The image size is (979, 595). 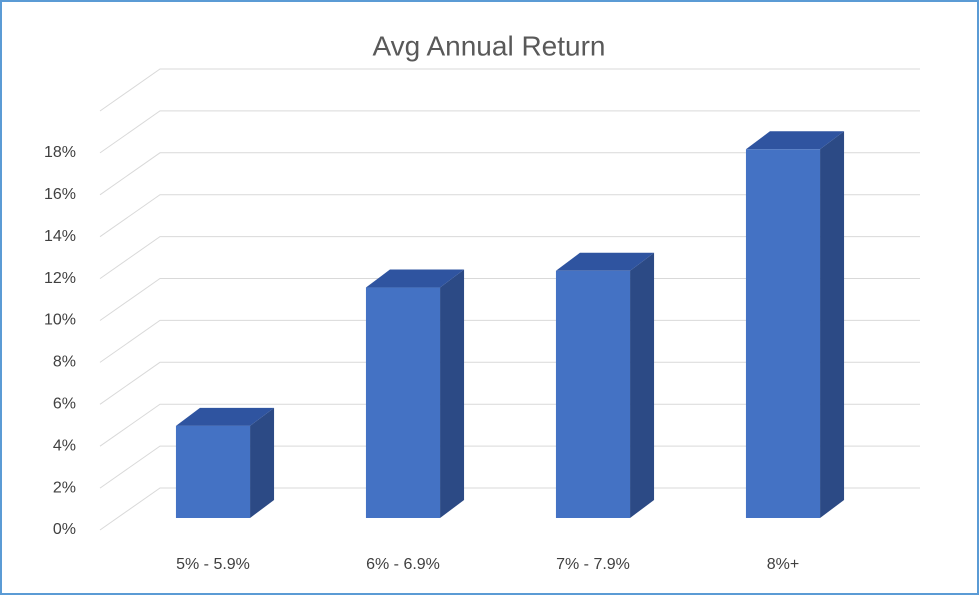 What do you see at coordinates (64, 529) in the screenshot?
I see `y-tick-label: 0%` at bounding box center [64, 529].